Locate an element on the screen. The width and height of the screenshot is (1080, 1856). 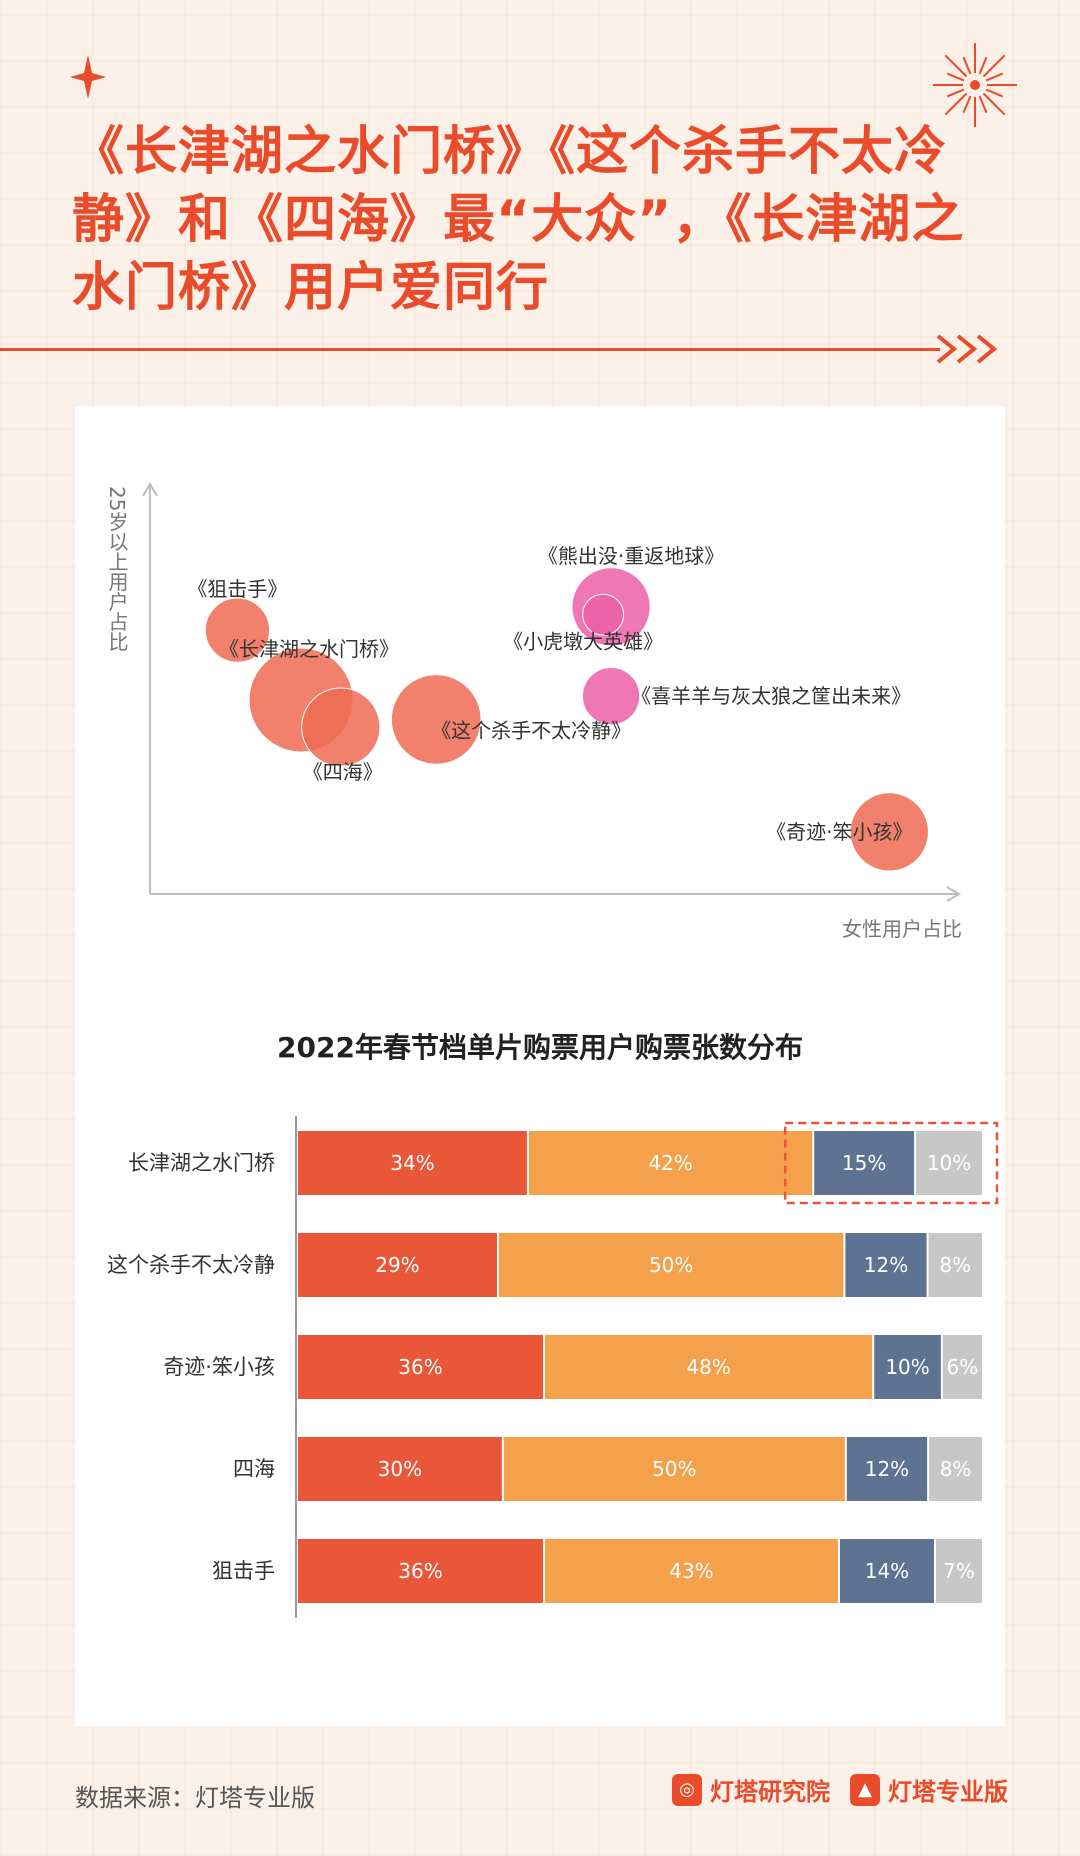
bubble-label: 《这个杀手不太冷静》 is located at coordinates (531, 730).